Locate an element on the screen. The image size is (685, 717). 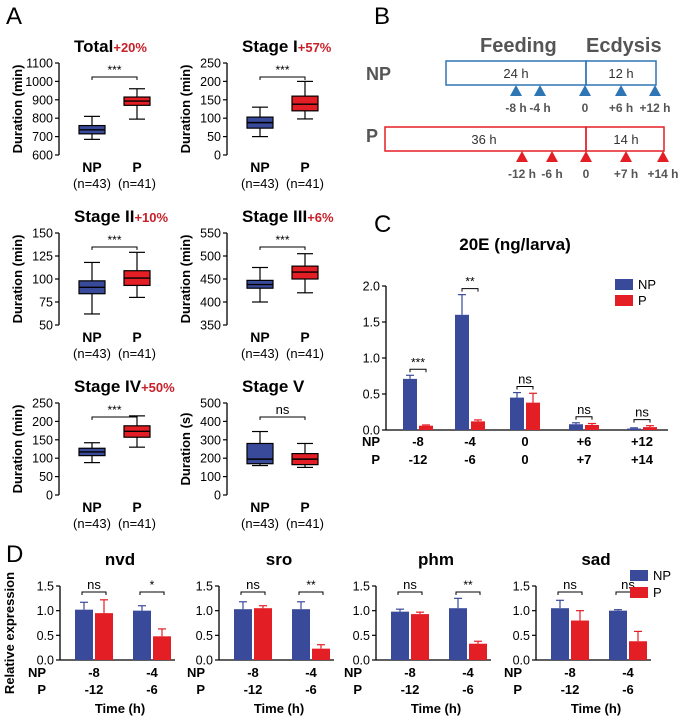
panel-title: phm is located at coordinates (436, 559).